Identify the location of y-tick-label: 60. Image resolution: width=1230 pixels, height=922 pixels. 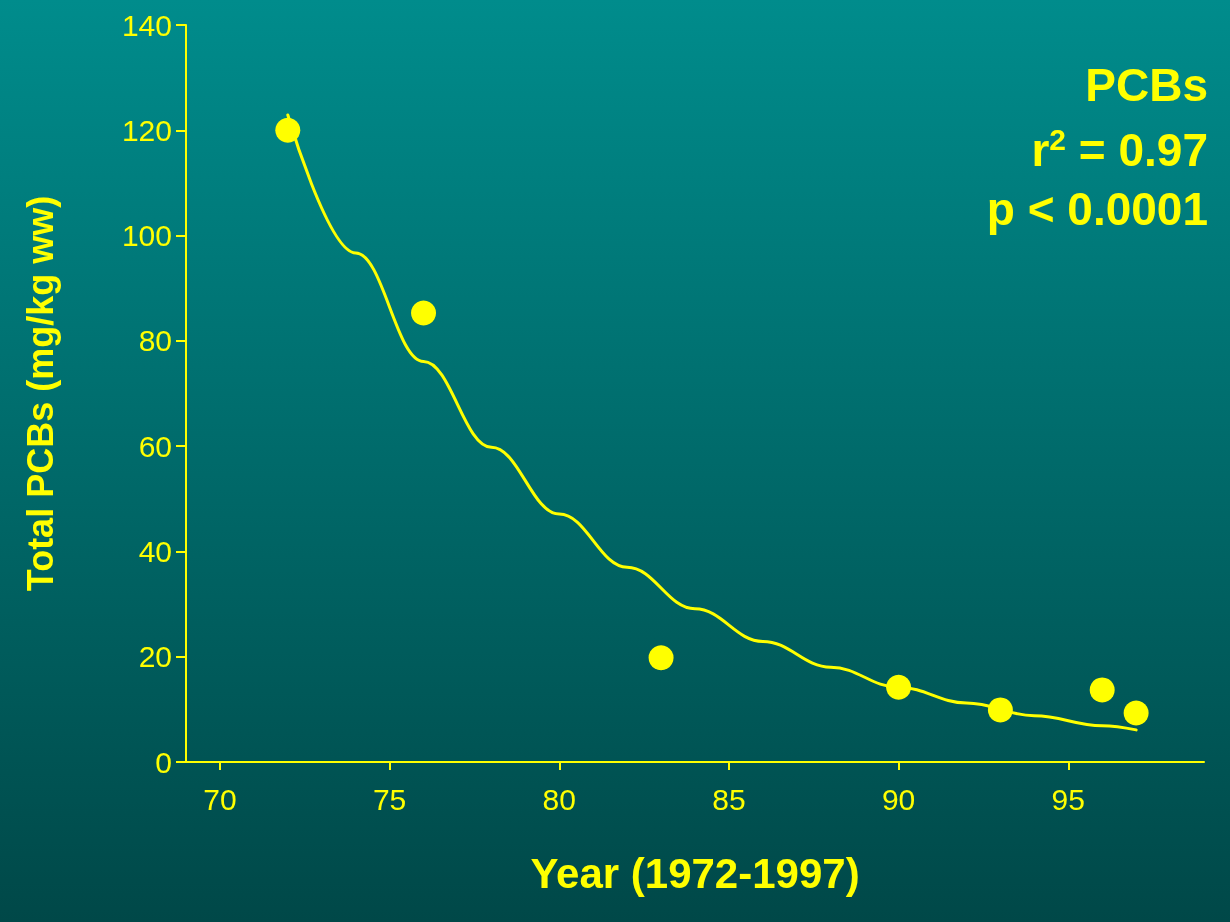
(155, 446).